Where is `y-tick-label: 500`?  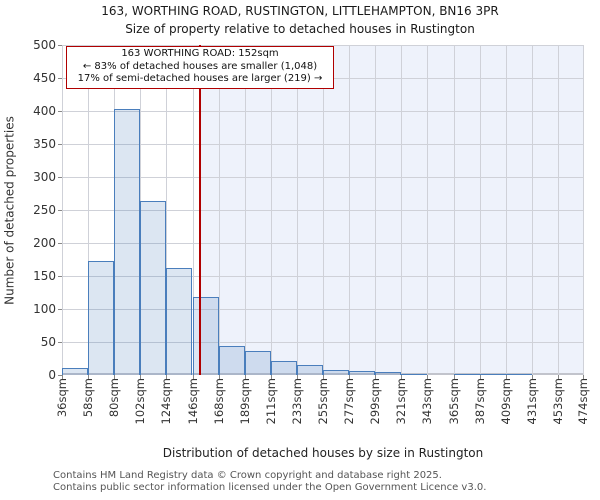 y-tick-label: 500 is located at coordinates (44, 45).